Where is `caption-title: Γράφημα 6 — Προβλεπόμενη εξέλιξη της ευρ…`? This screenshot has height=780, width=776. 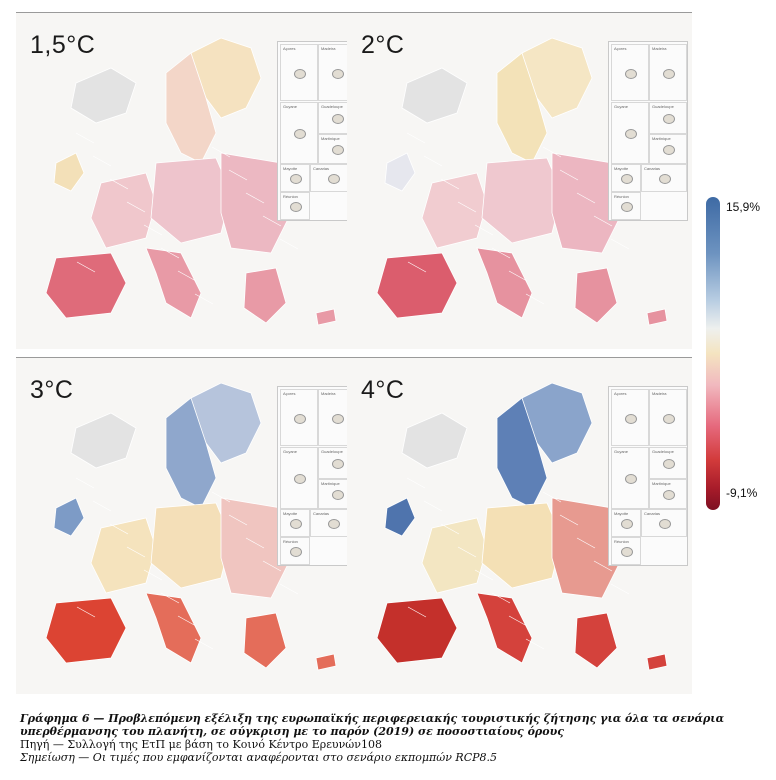 caption-title: Γράφημα 6 — Προβλεπόμενη εξέλιξη της ευρ… is located at coordinates (372, 725).